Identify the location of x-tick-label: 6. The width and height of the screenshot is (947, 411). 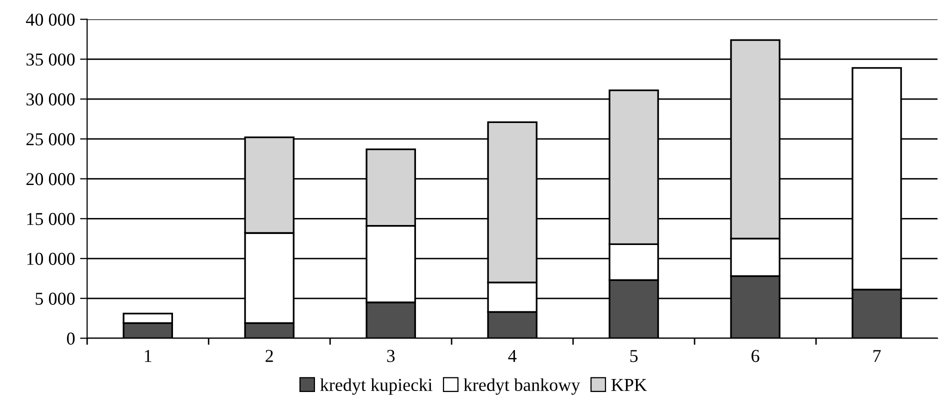
(756, 356).